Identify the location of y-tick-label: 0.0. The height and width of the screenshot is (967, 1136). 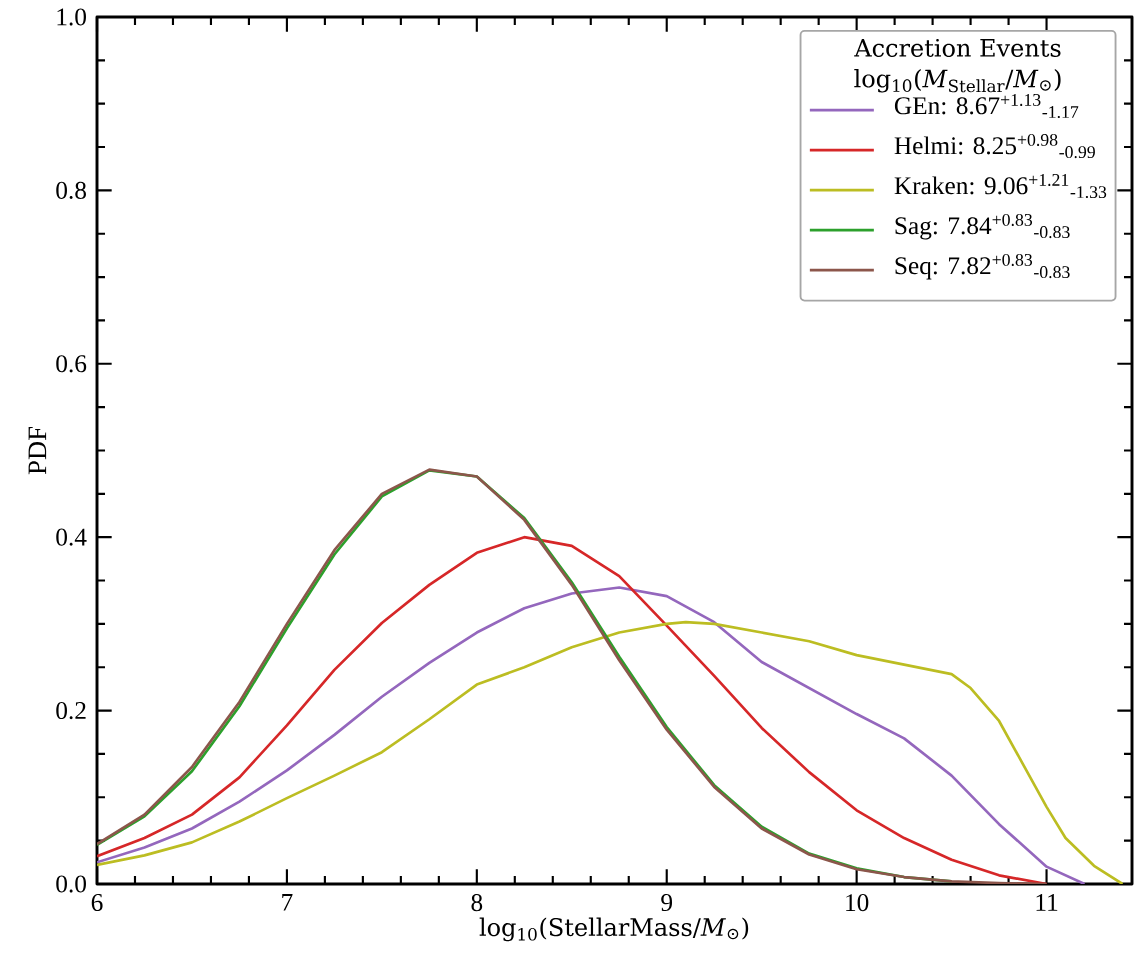
(71, 884).